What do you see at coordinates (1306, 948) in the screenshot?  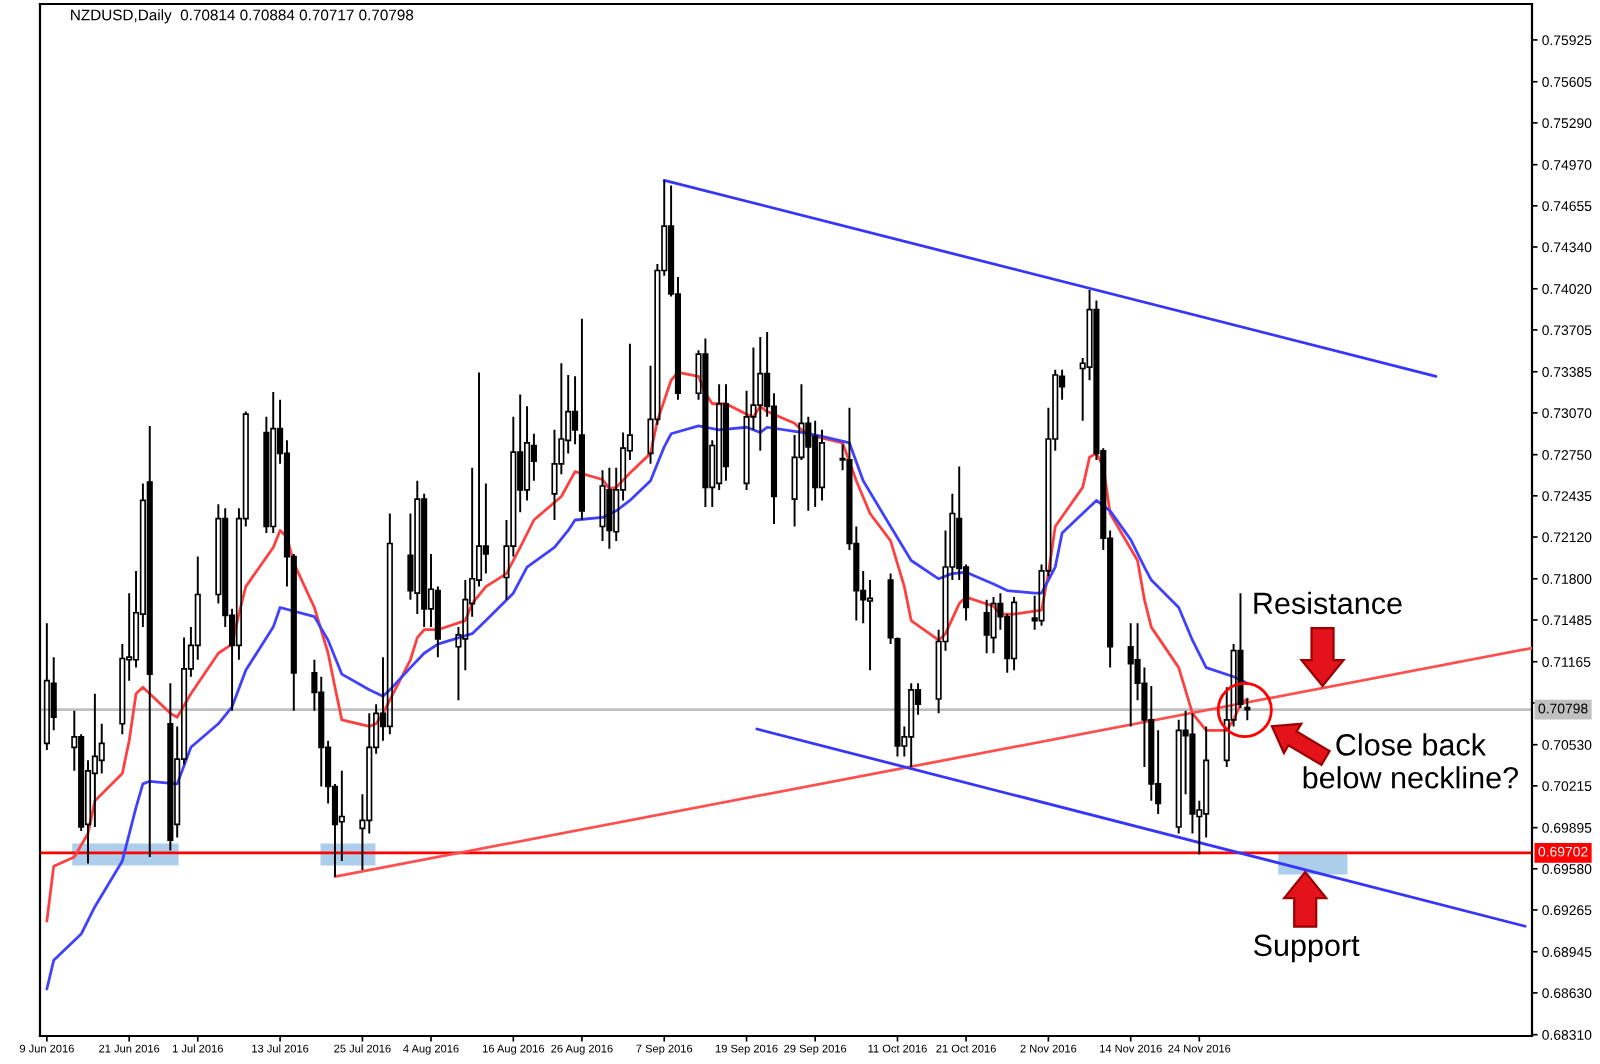 I see `annotation: Support` at bounding box center [1306, 948].